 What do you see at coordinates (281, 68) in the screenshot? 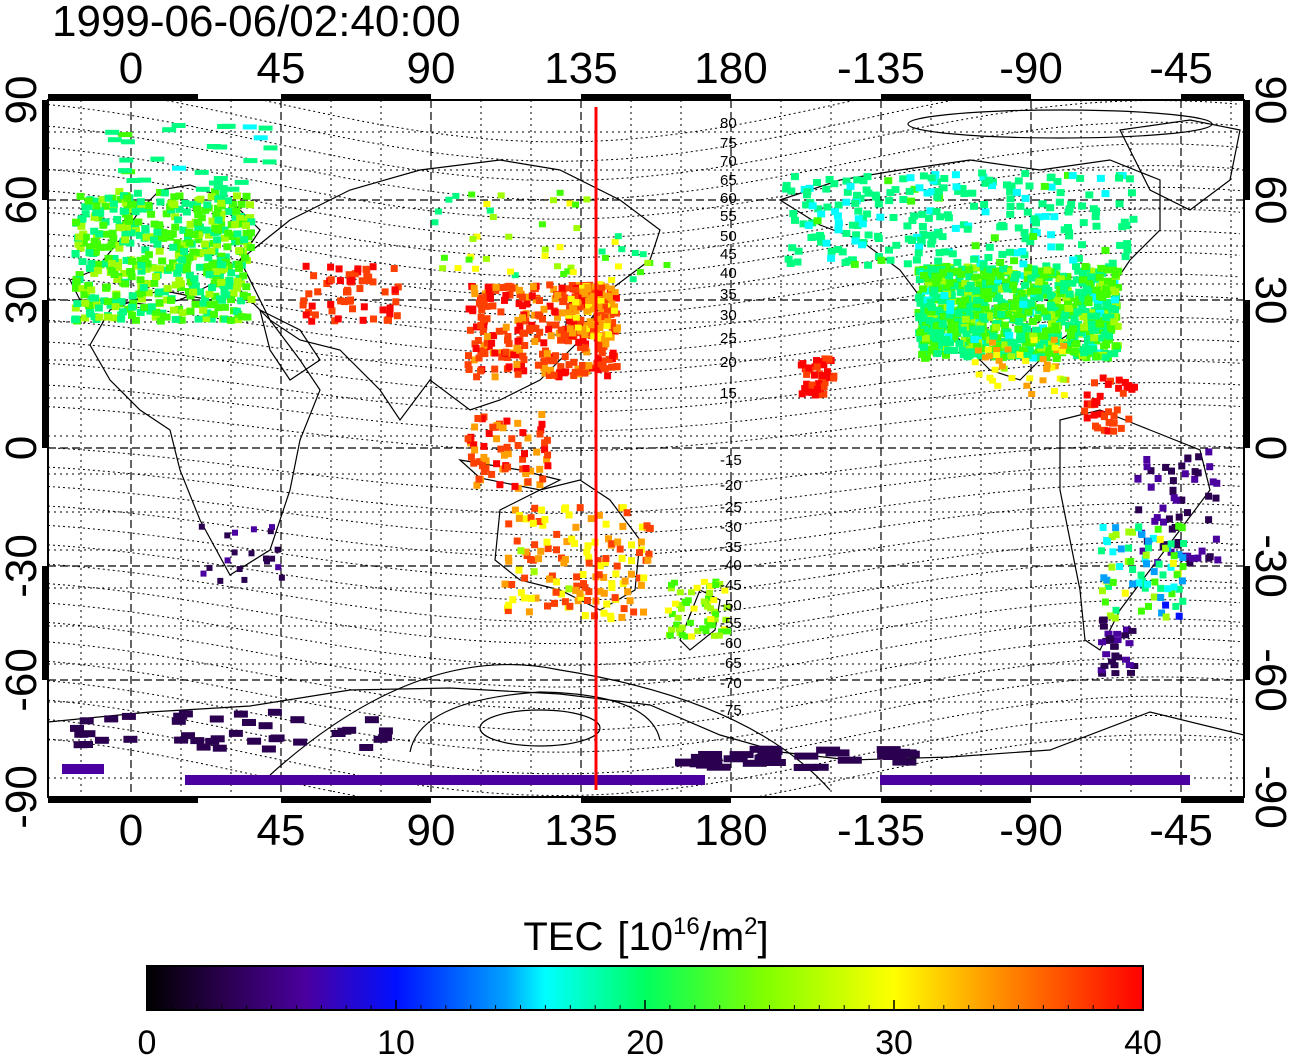
I see `lon-tick-top: 45` at bounding box center [281, 68].